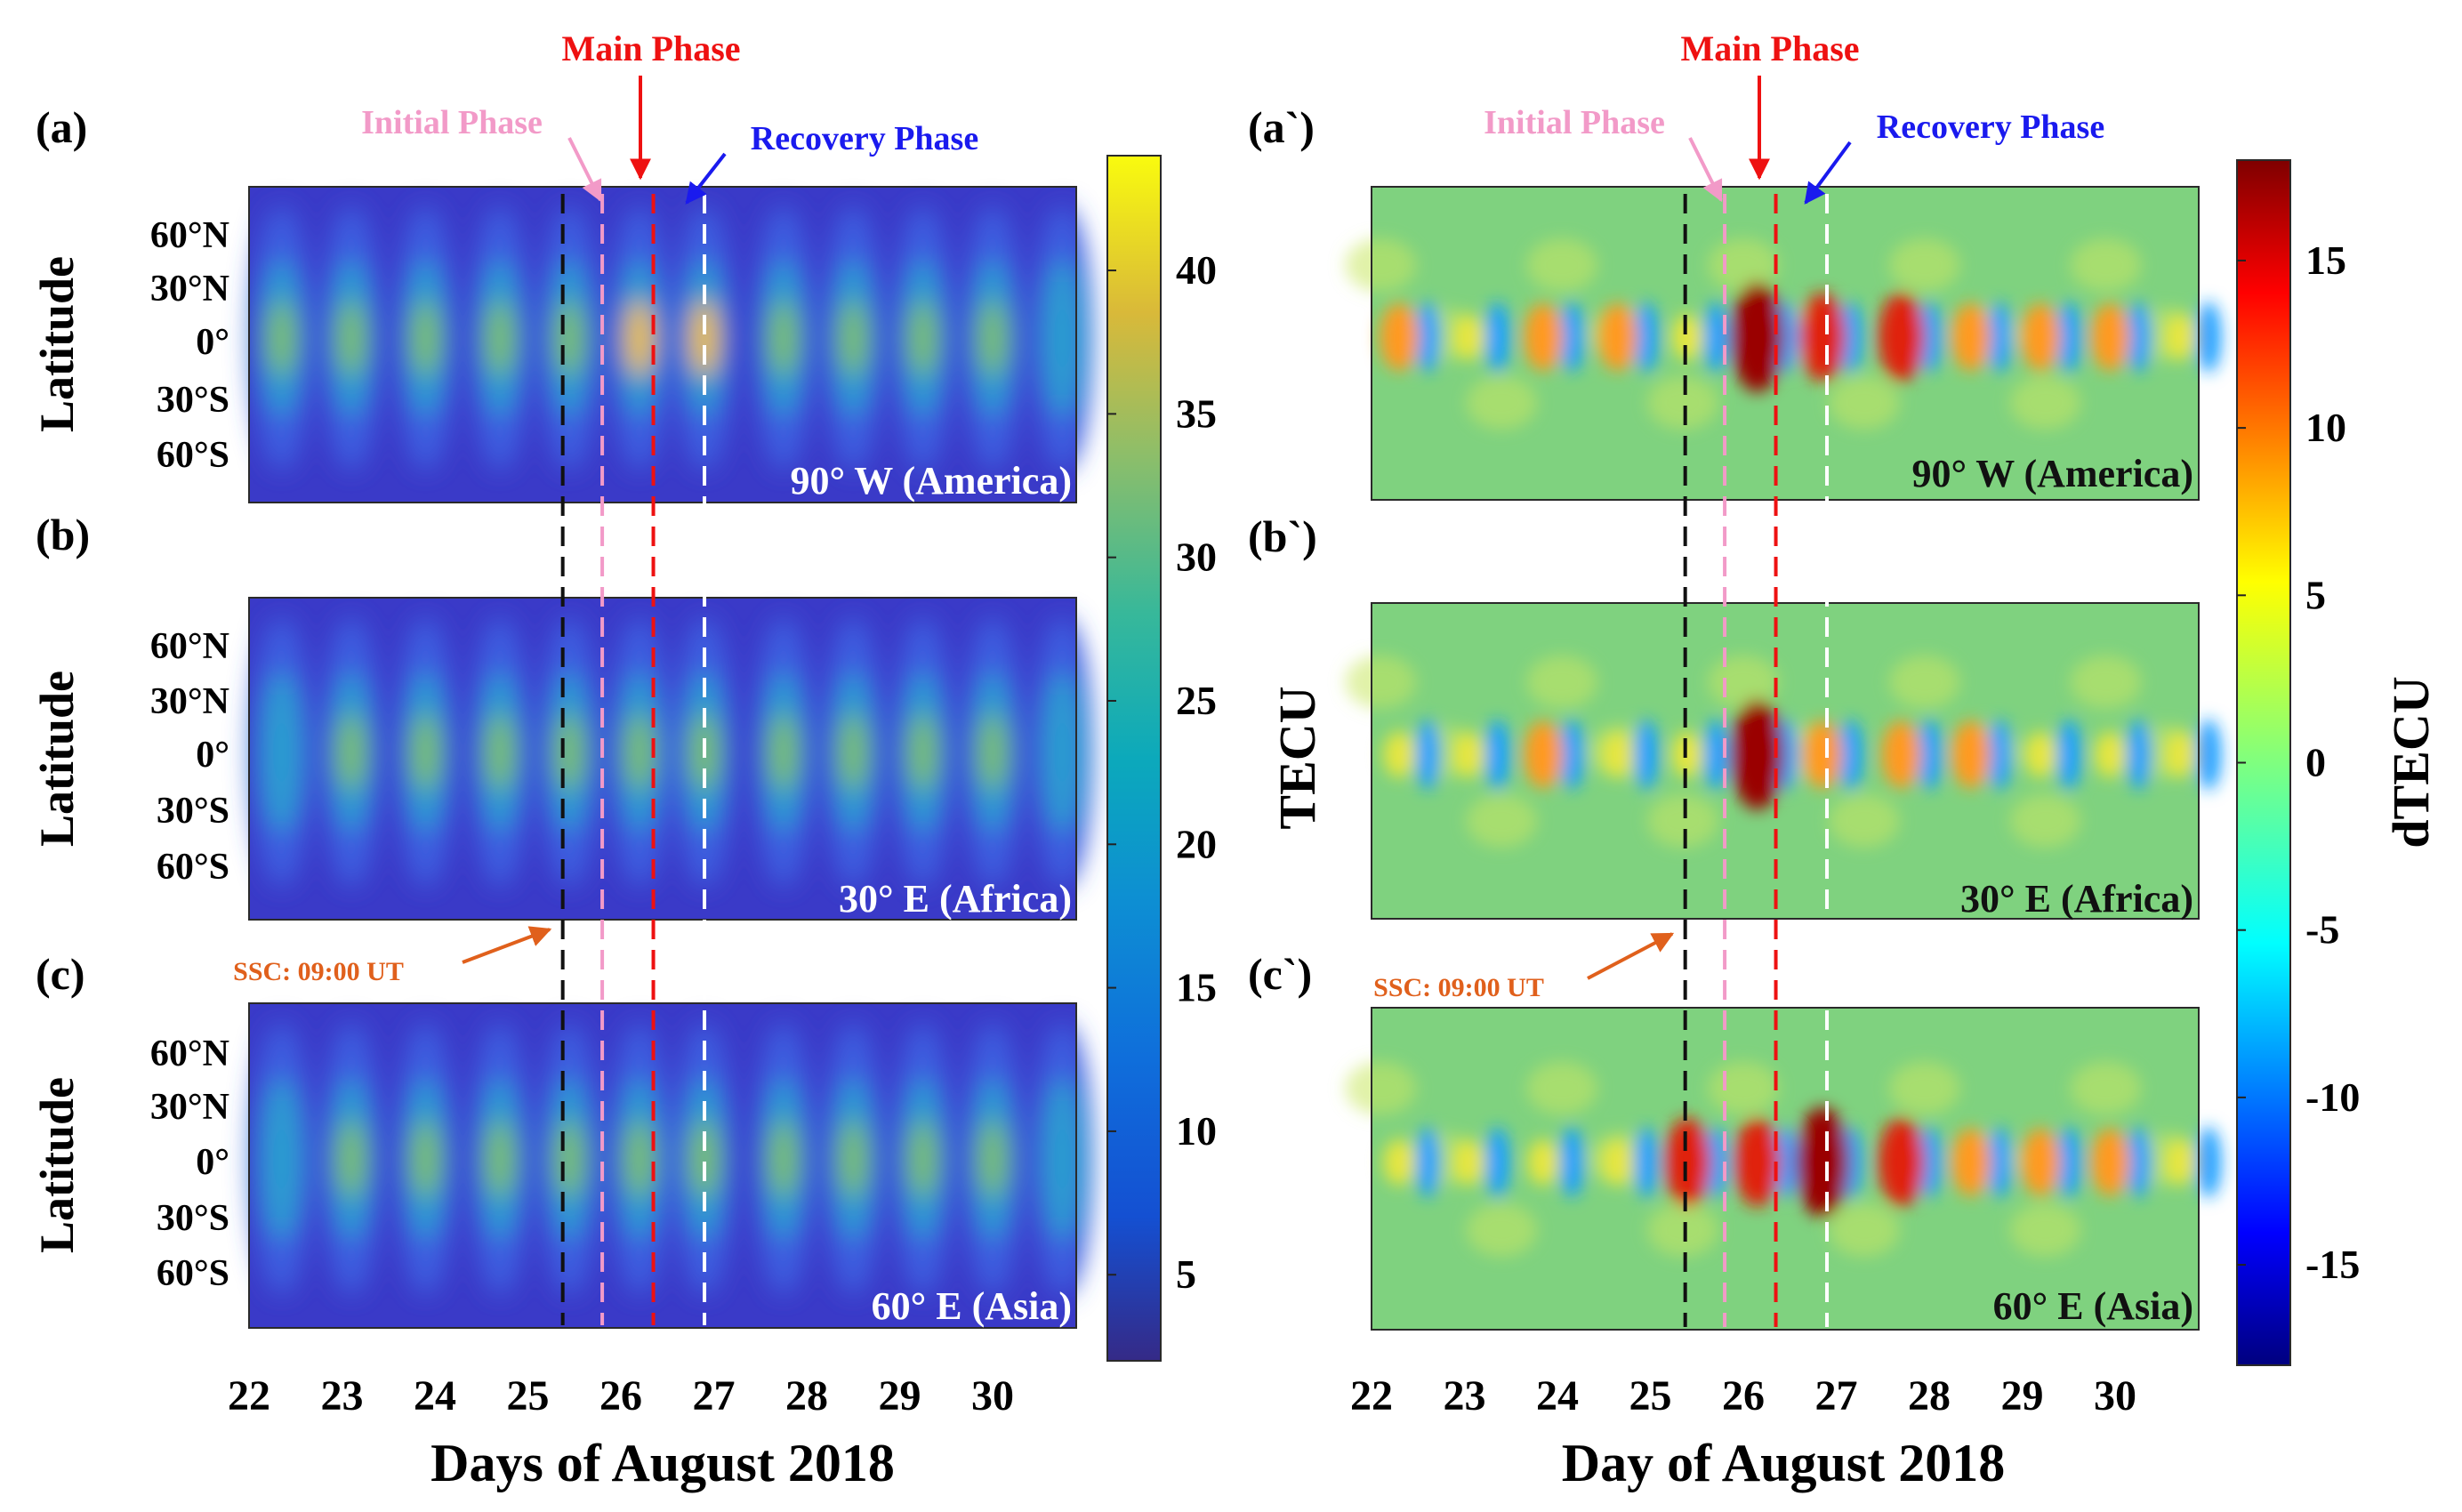 The width and height of the screenshot is (2462, 1512). I want to click on ssc-arrow-right, so click(1631, 956).